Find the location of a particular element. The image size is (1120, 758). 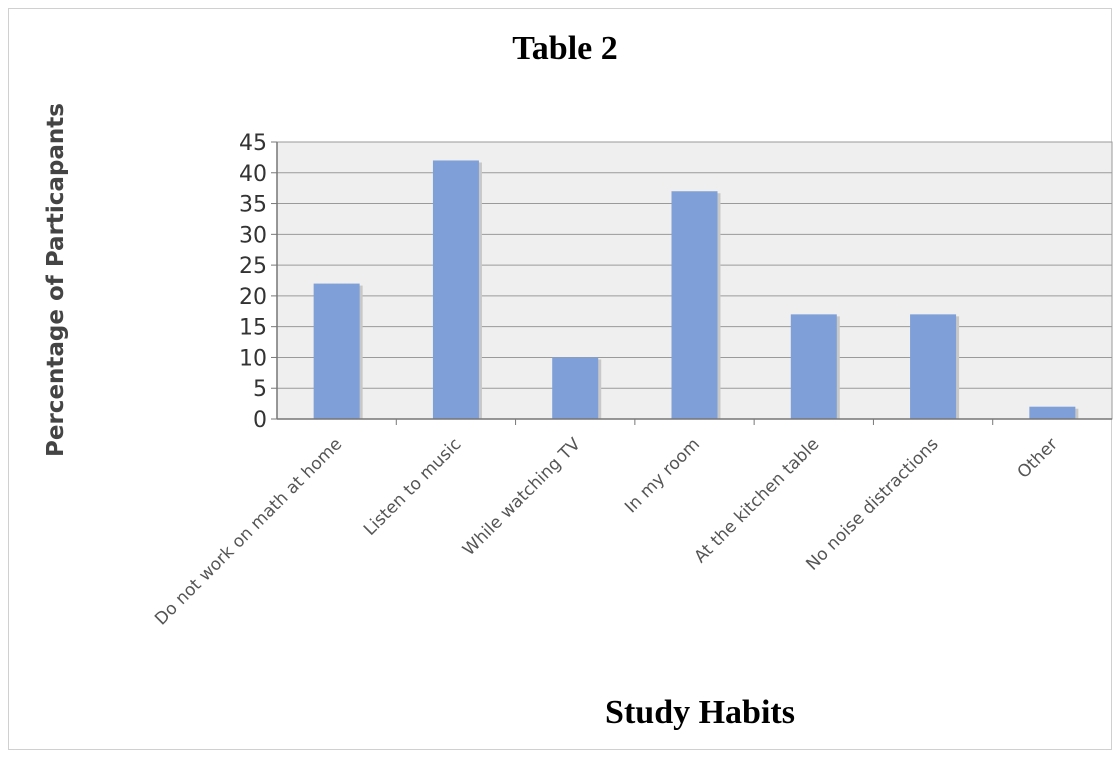

y-axis-ticks: 0 5 10 15 20 25 30 35 40 45 is located at coordinates (258, 282).